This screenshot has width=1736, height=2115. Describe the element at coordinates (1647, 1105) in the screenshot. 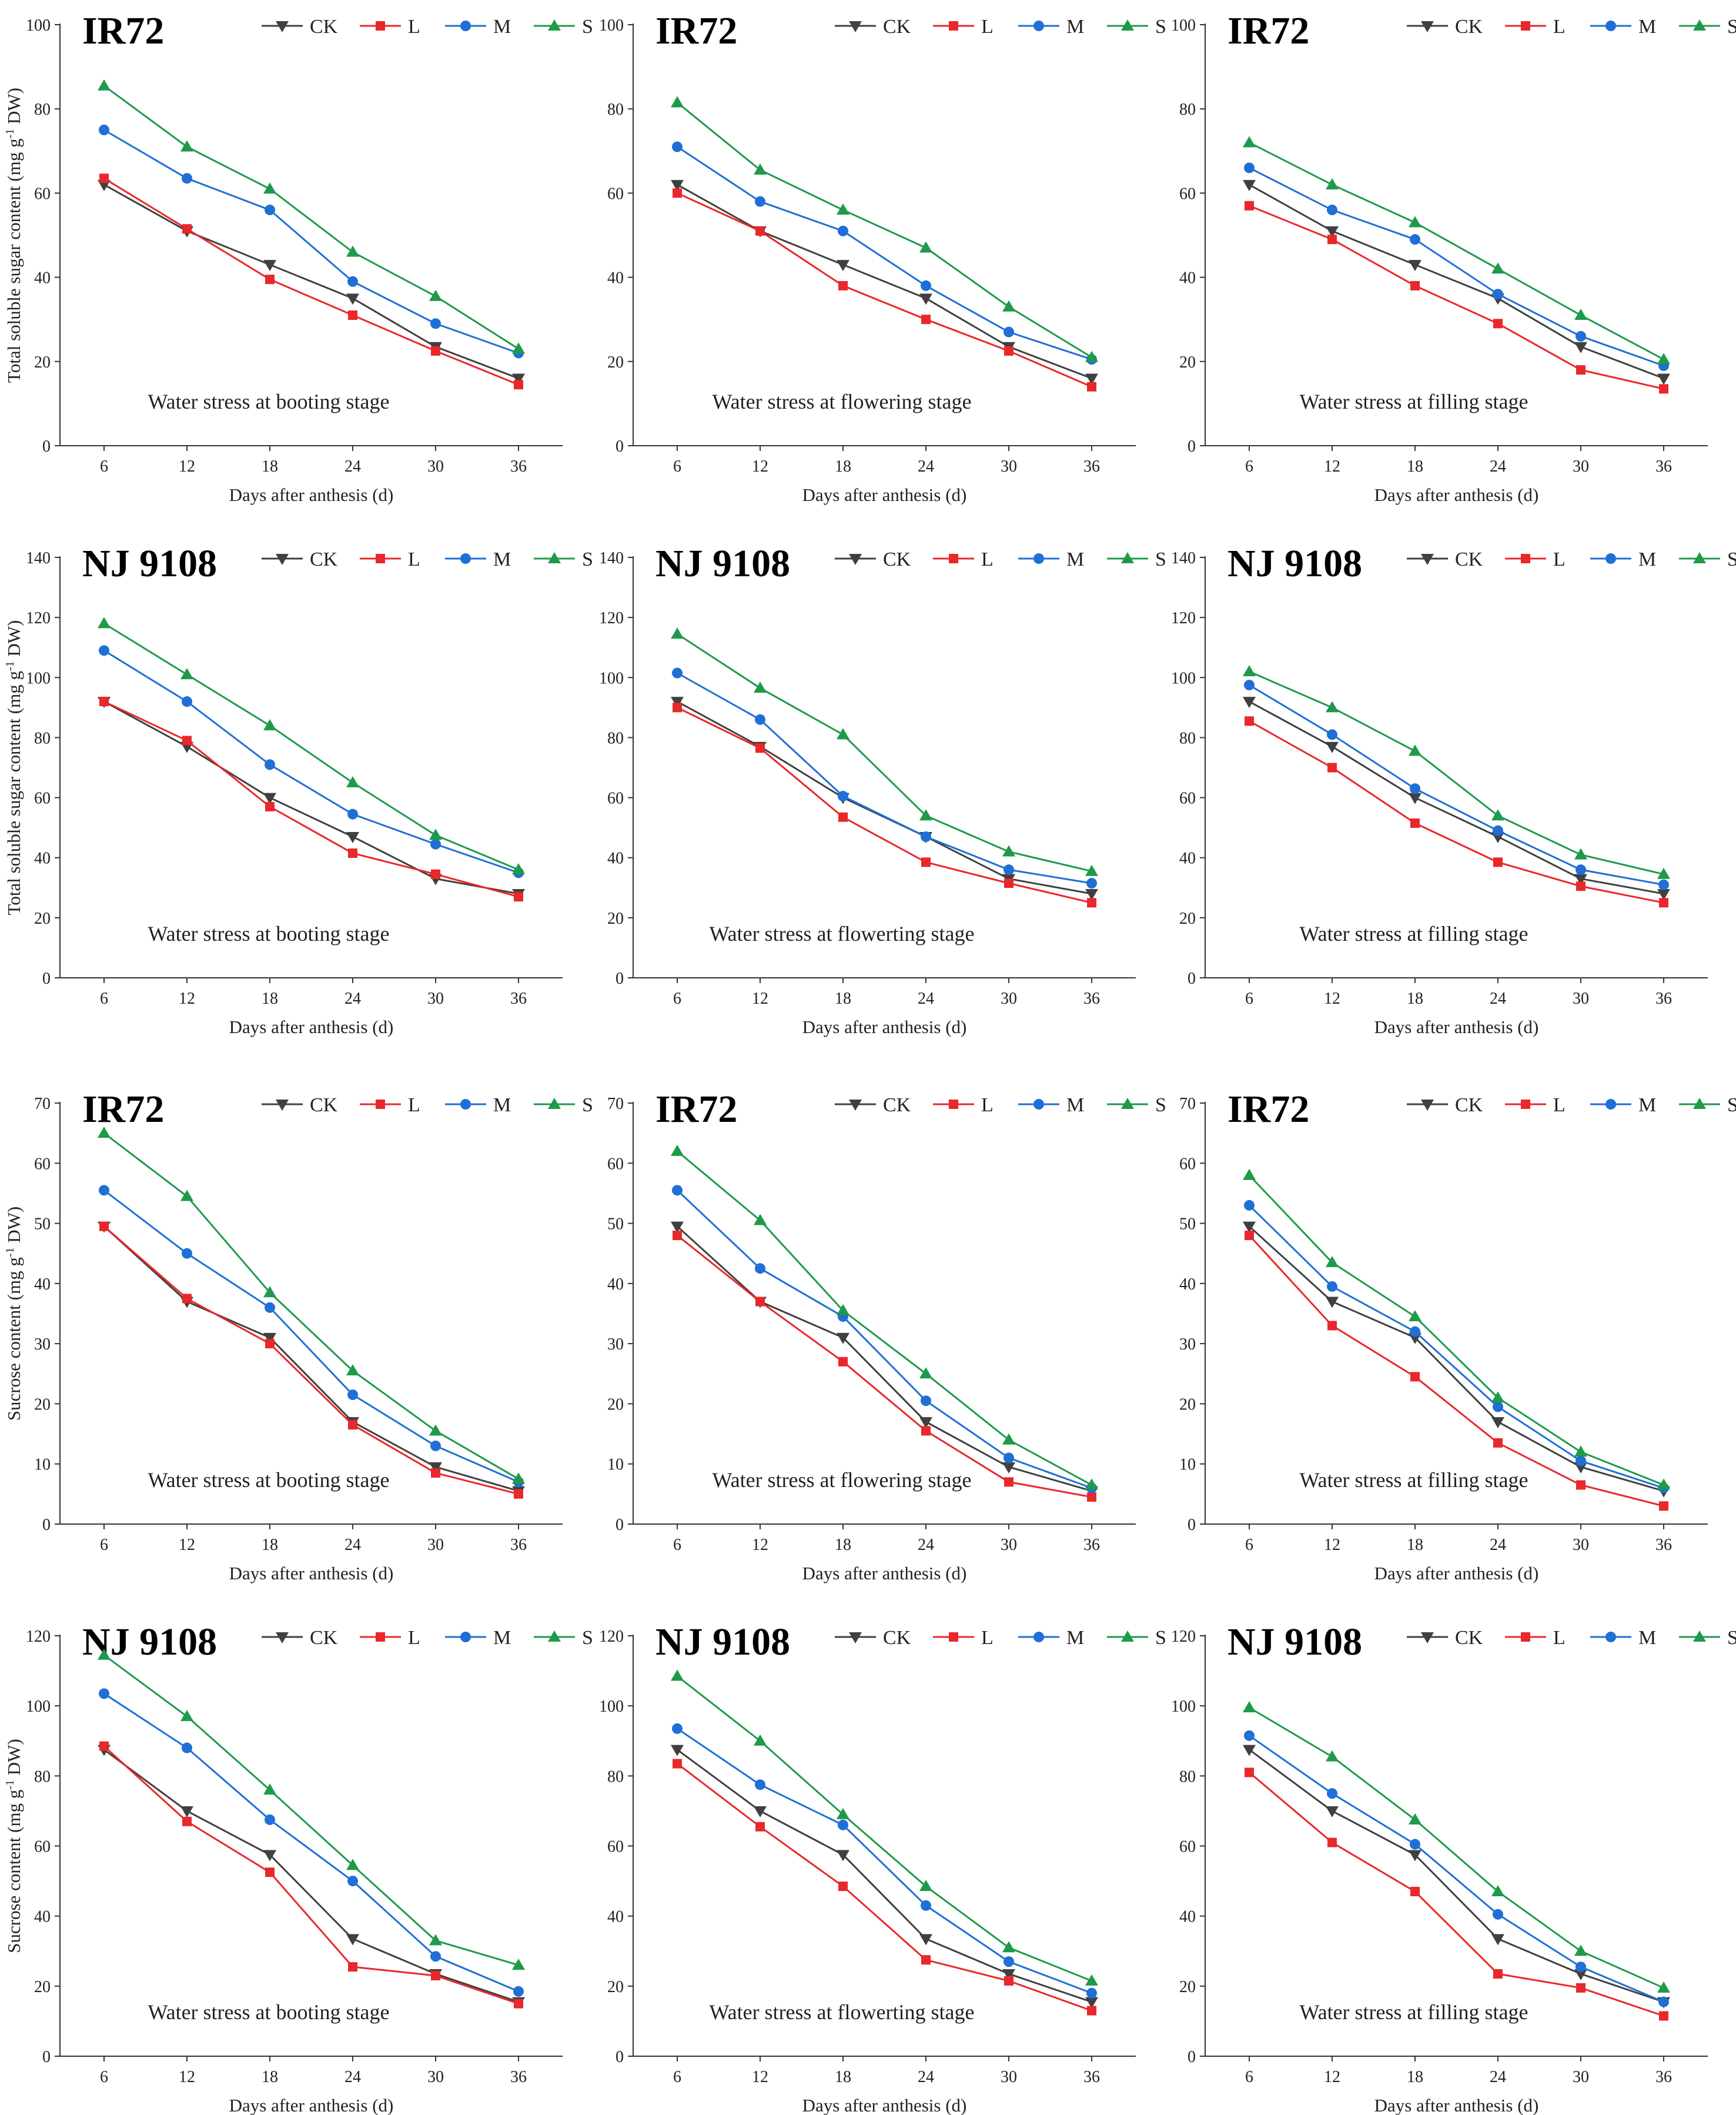

I see `legend-label: M` at that location.